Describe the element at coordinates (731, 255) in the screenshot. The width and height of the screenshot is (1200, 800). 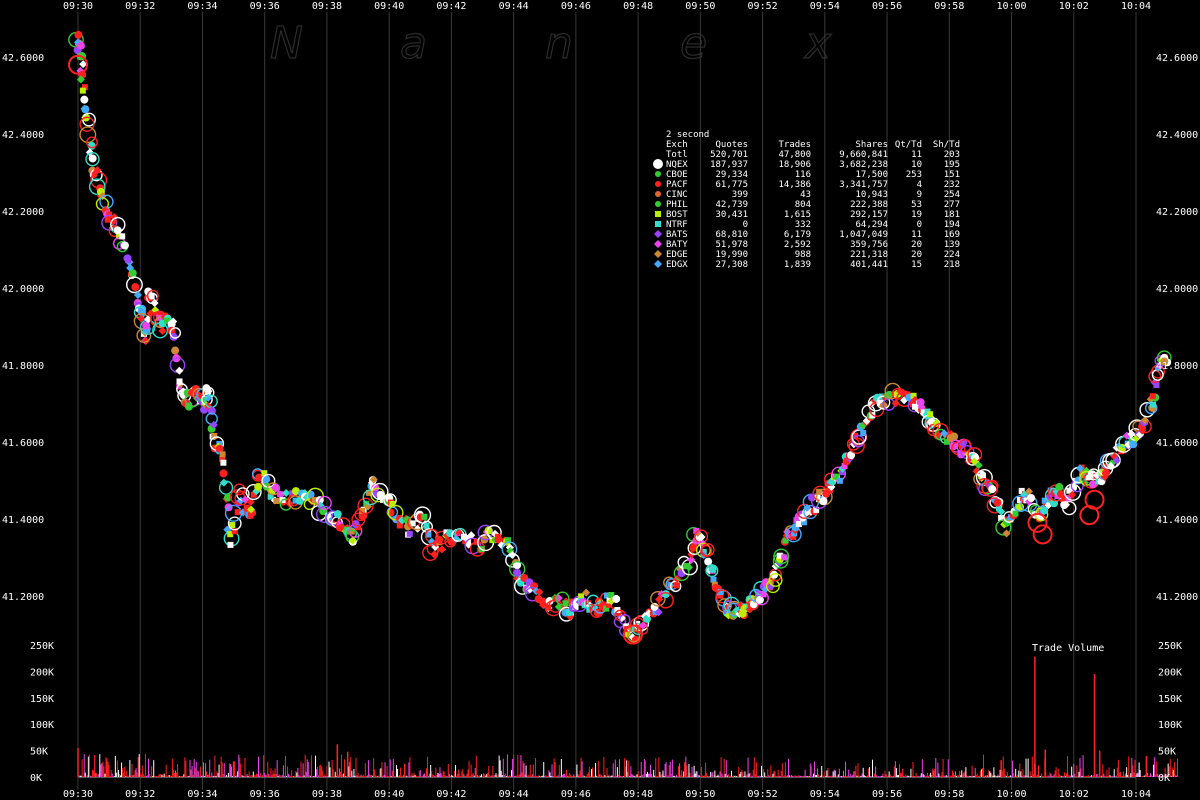
I see `legend-cell: 19,990` at that location.